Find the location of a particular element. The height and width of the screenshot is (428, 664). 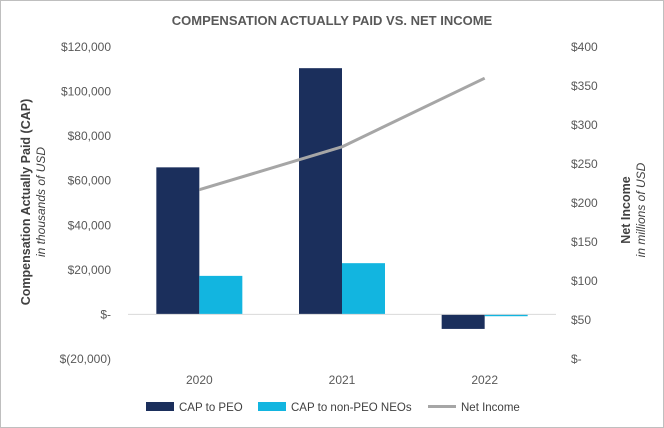

right-tick-label: $350 is located at coordinates (584, 86).